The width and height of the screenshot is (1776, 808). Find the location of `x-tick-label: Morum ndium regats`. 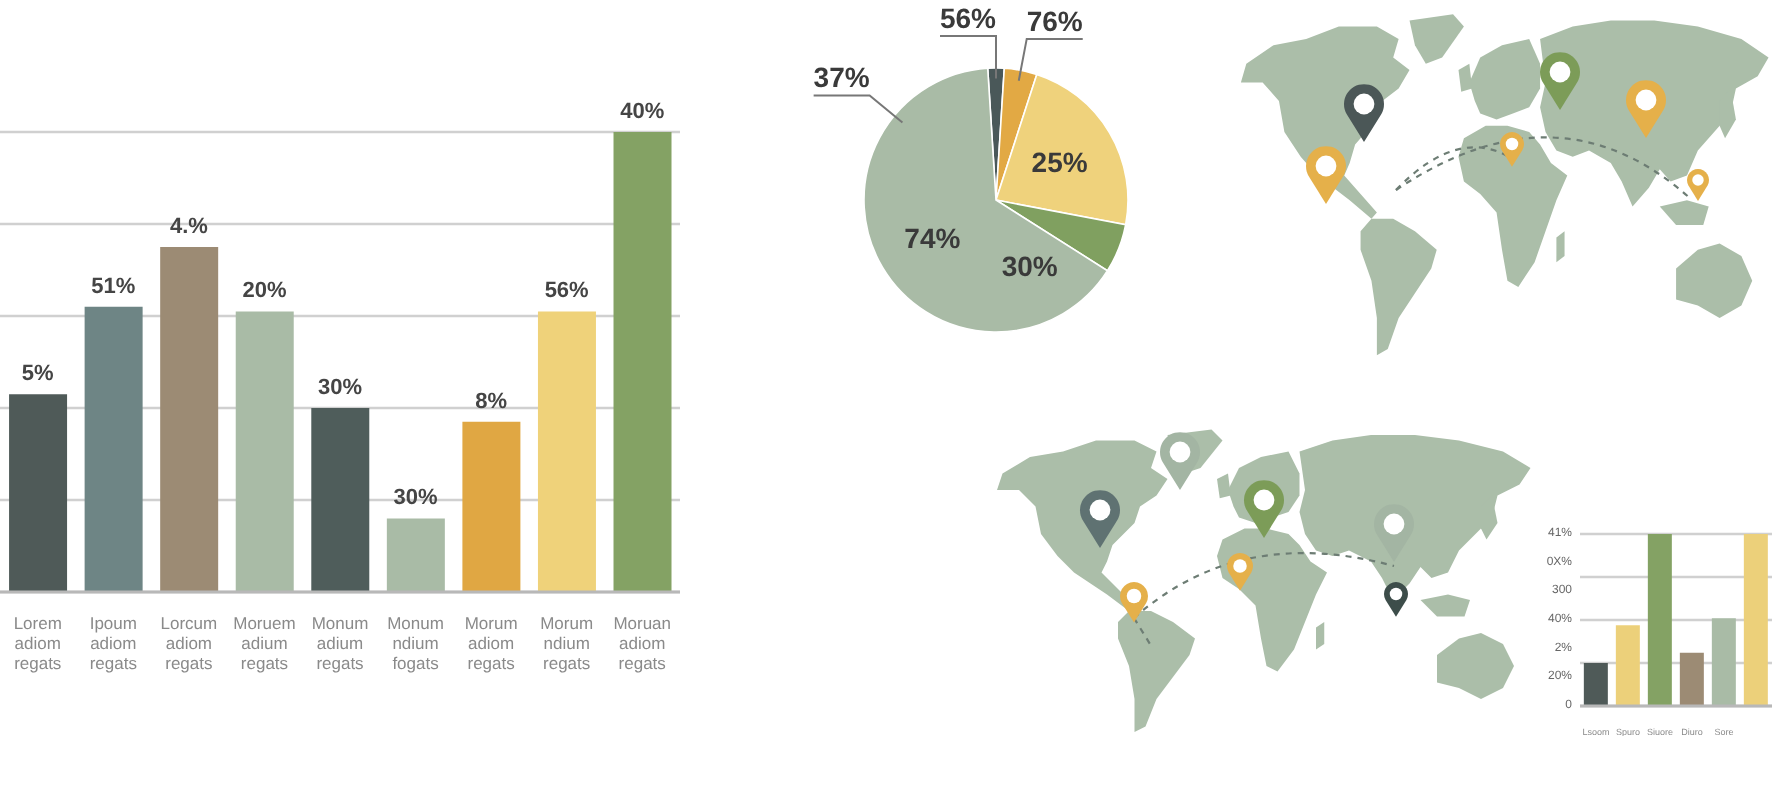

x-tick-label: Morum ndium regats is located at coordinates (567, 643).